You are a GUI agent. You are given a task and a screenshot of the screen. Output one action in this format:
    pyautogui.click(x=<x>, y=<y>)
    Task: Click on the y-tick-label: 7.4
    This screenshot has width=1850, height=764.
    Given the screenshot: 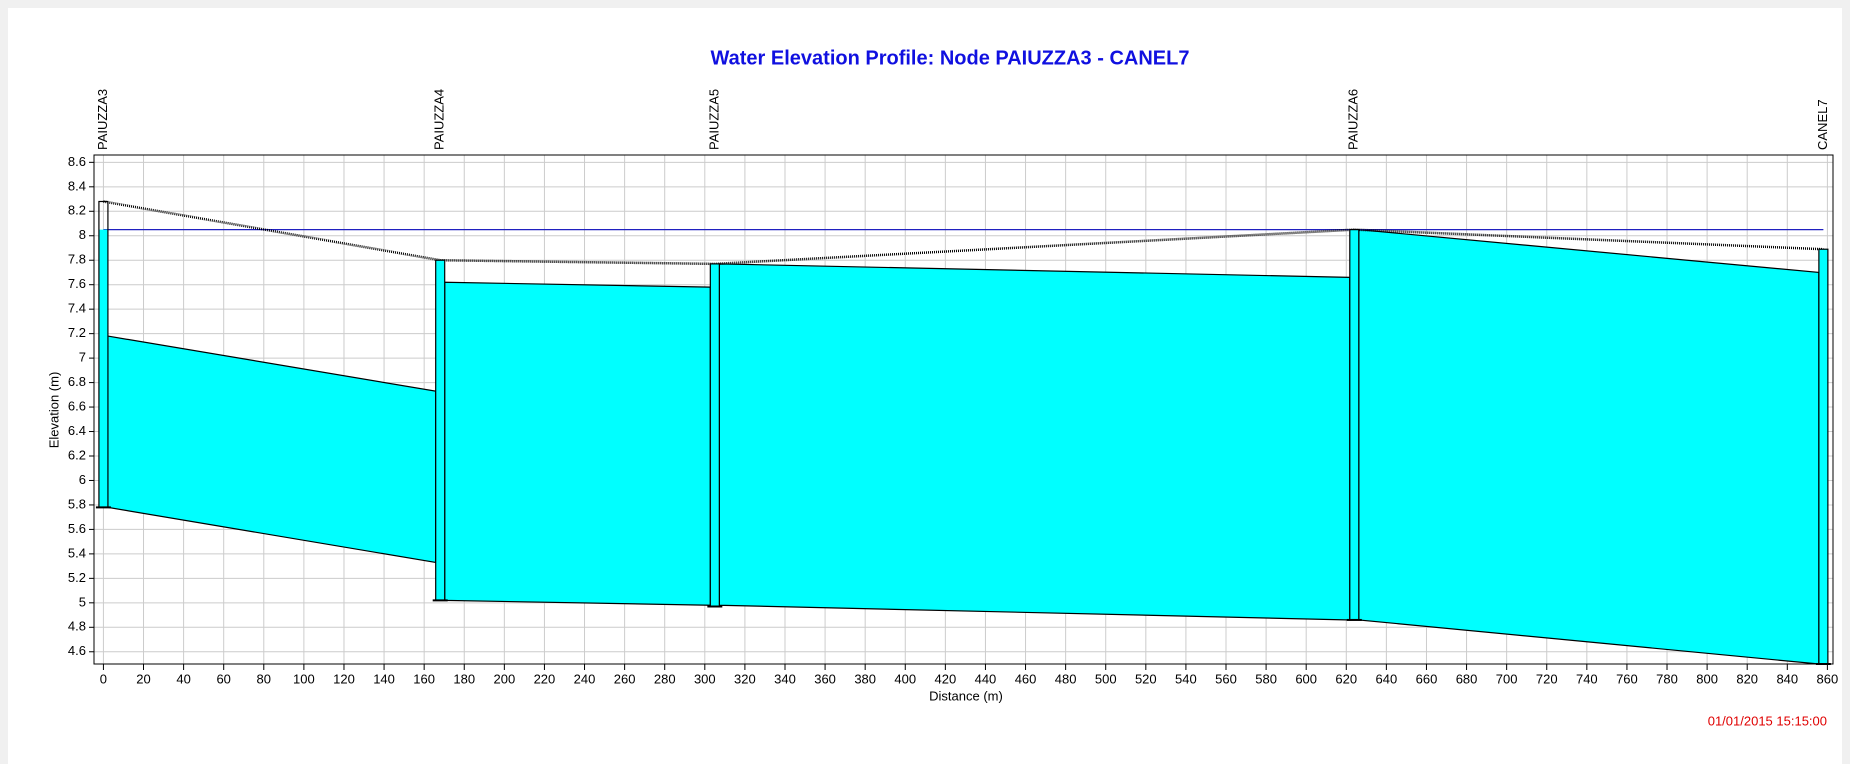 What is the action you would take?
    pyautogui.click(x=77, y=308)
    